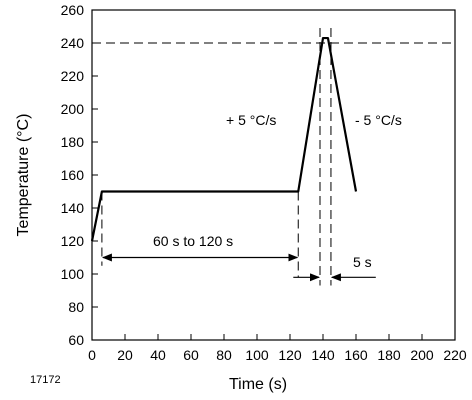 This screenshot has height=400, width=472. What do you see at coordinates (378, 120) in the screenshot?
I see `ramp-down-label: - 5 °C/s` at bounding box center [378, 120].